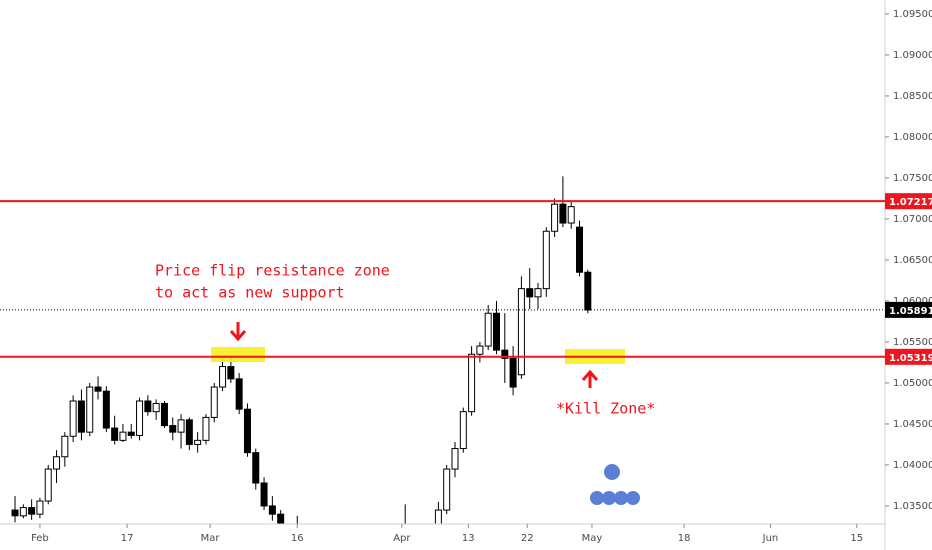 Image resolution: width=932 pixels, height=550 pixels. What do you see at coordinates (40, 538) in the screenshot?
I see `x-tick-label: Feb` at bounding box center [40, 538].